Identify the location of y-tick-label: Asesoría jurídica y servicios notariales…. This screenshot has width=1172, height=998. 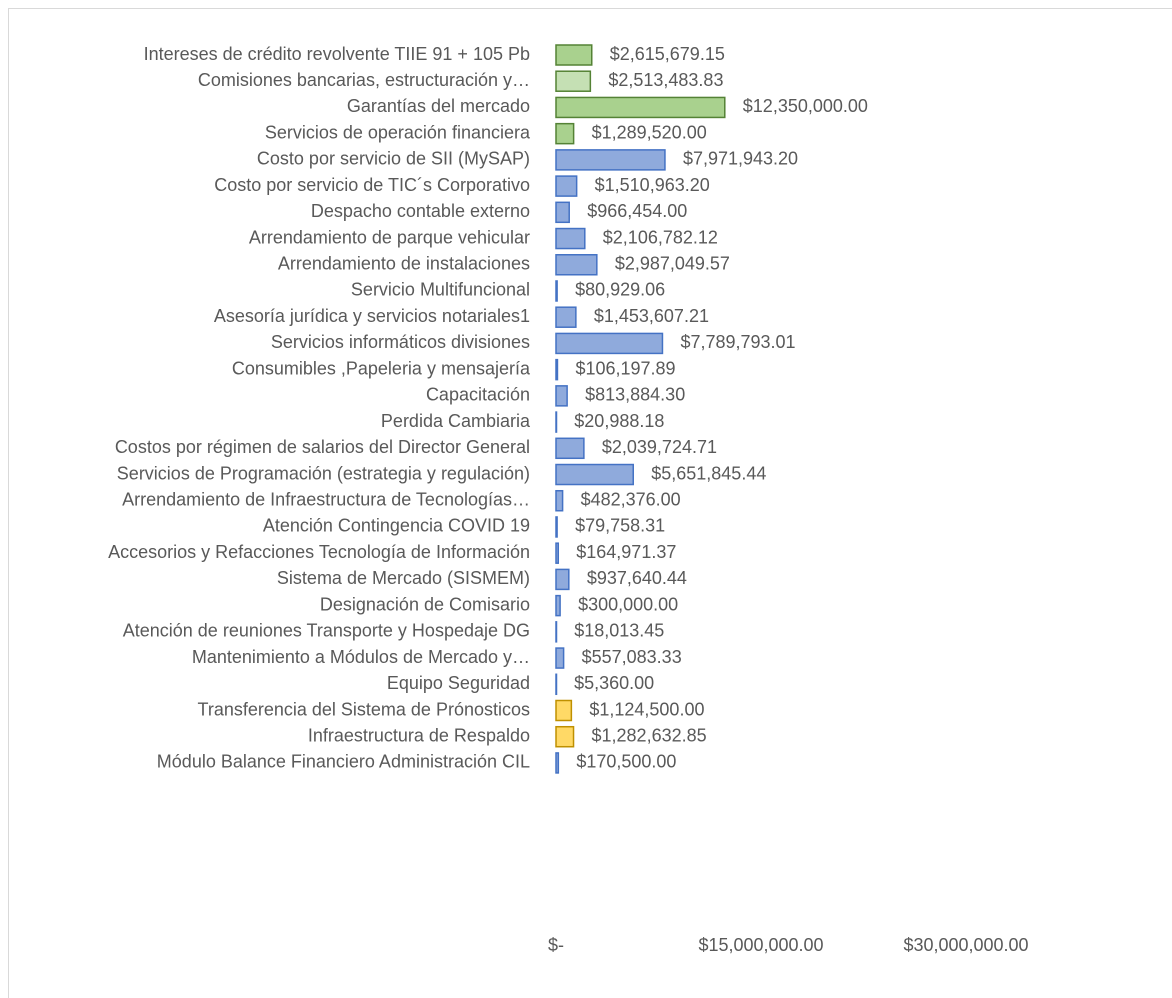
(372, 316).